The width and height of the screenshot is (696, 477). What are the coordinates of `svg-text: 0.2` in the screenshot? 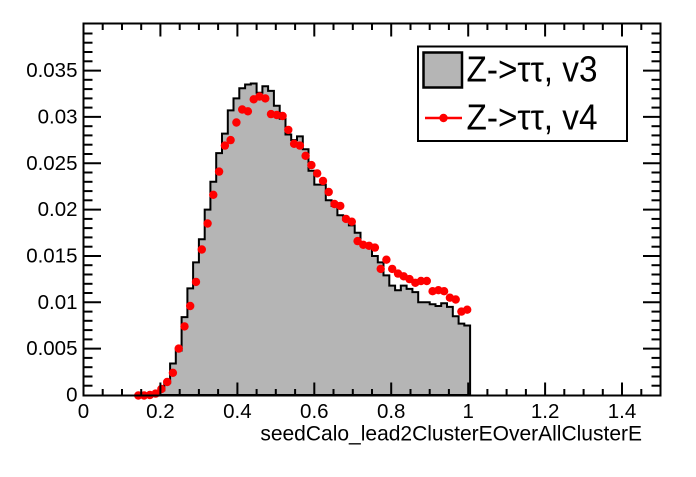 It's located at (160, 411).